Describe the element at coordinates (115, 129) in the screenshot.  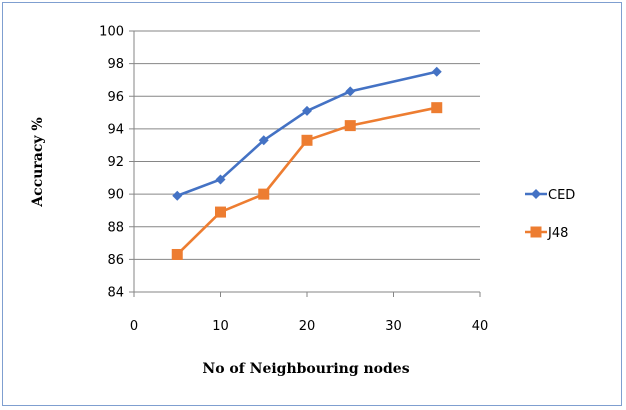
I see `y-tick-label-5: 94` at that location.